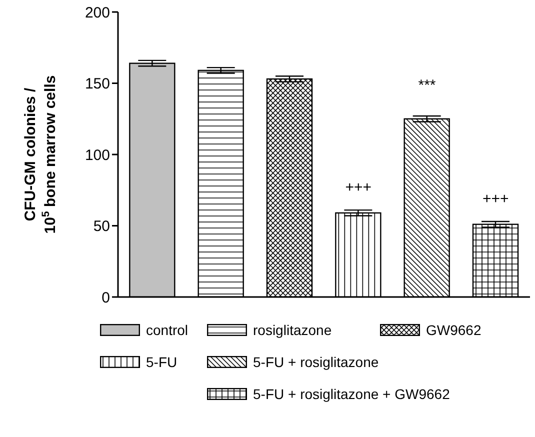 Image resolution: width=535 pixels, height=437 pixels. What do you see at coordinates (454, 330) in the screenshot?
I see `legend-label: GW9662` at bounding box center [454, 330].